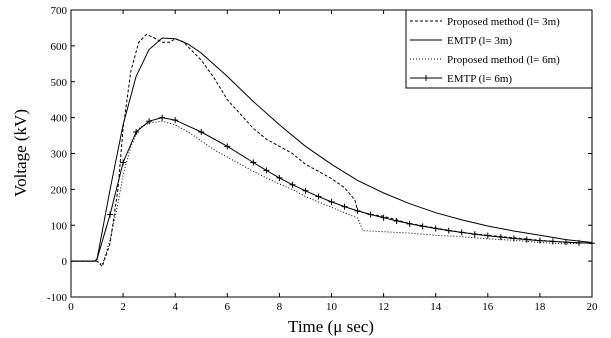 This screenshot has width=611, height=338. What do you see at coordinates (503, 60) in the screenshot?
I see `legend-label: Proposed method (l= 6m)` at bounding box center [503, 60].